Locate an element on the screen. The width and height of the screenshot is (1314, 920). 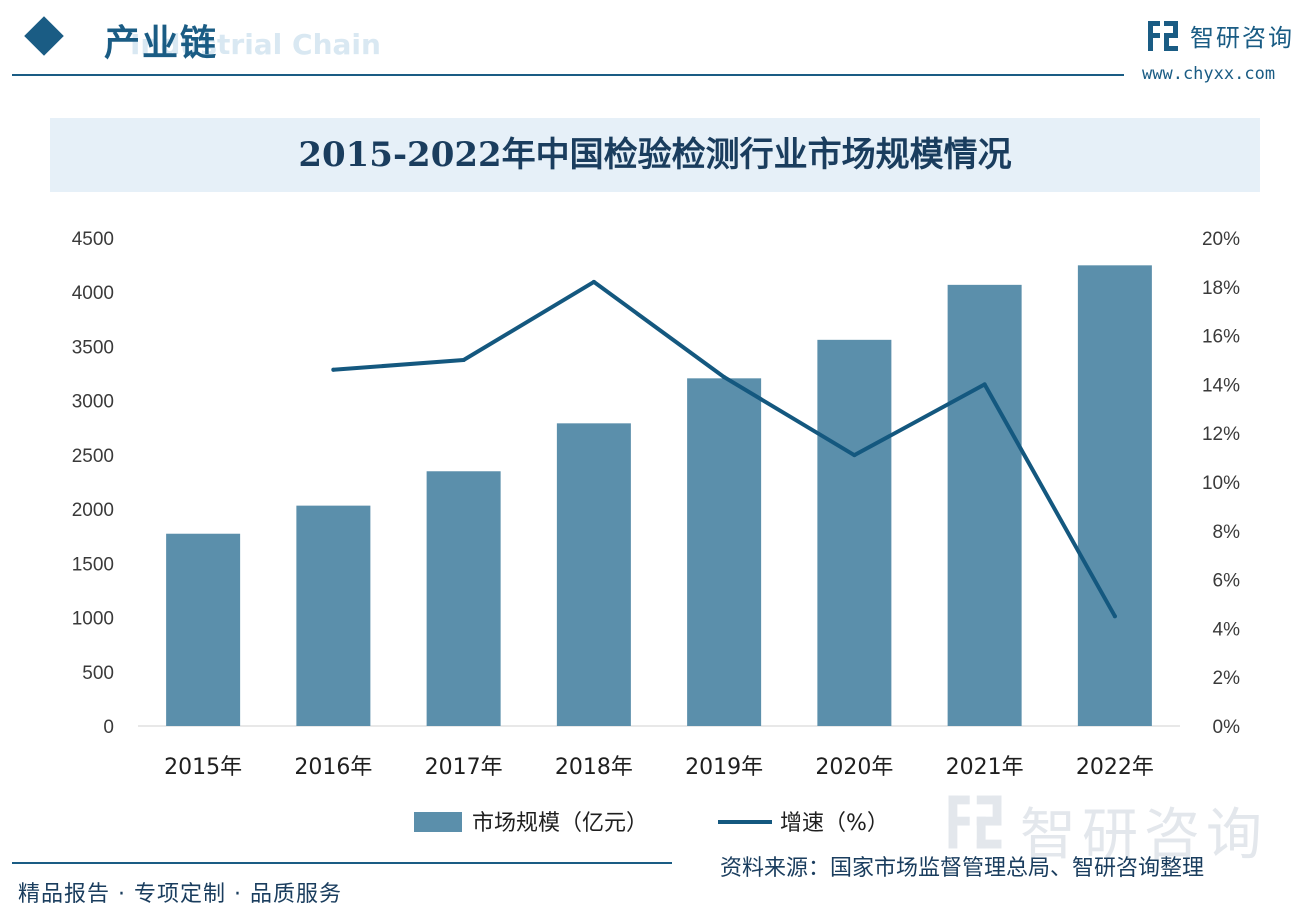
footer-tagline: 精品报告 · 专项定制 · 品质服务 is located at coordinates (180, 894).